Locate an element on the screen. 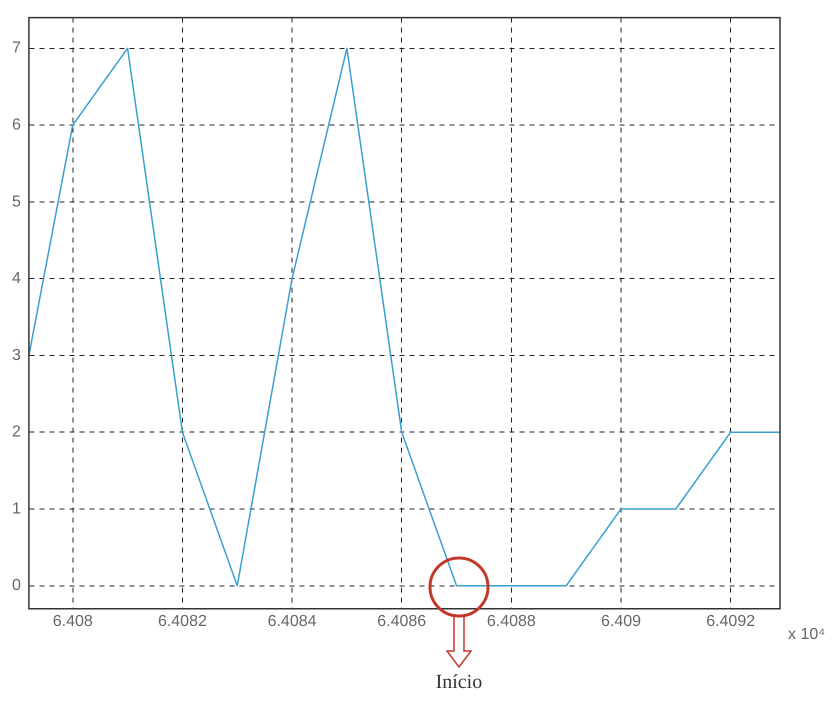 The width and height of the screenshot is (840, 714). text: Início is located at coordinates (459, 682).